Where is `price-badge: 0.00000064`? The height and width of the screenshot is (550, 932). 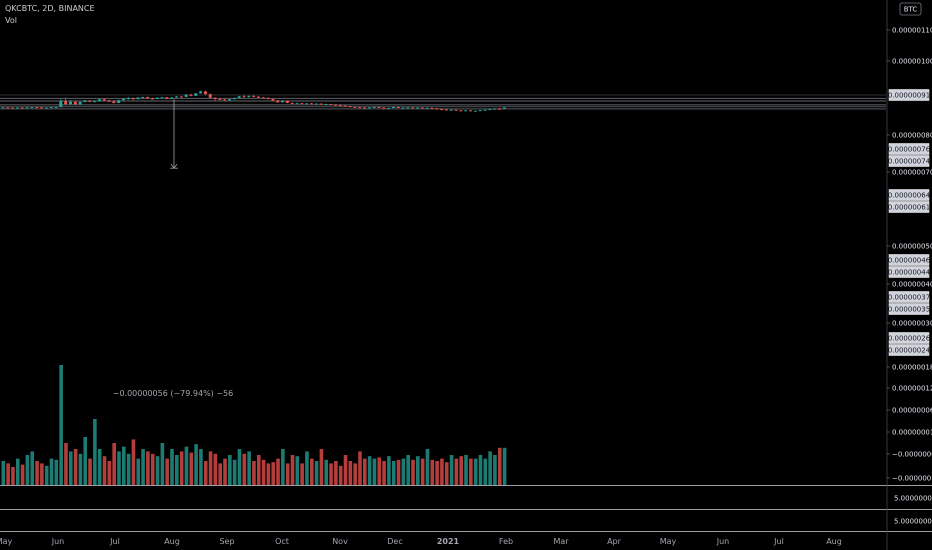 price-badge: 0.00000064 is located at coordinates (909, 195).